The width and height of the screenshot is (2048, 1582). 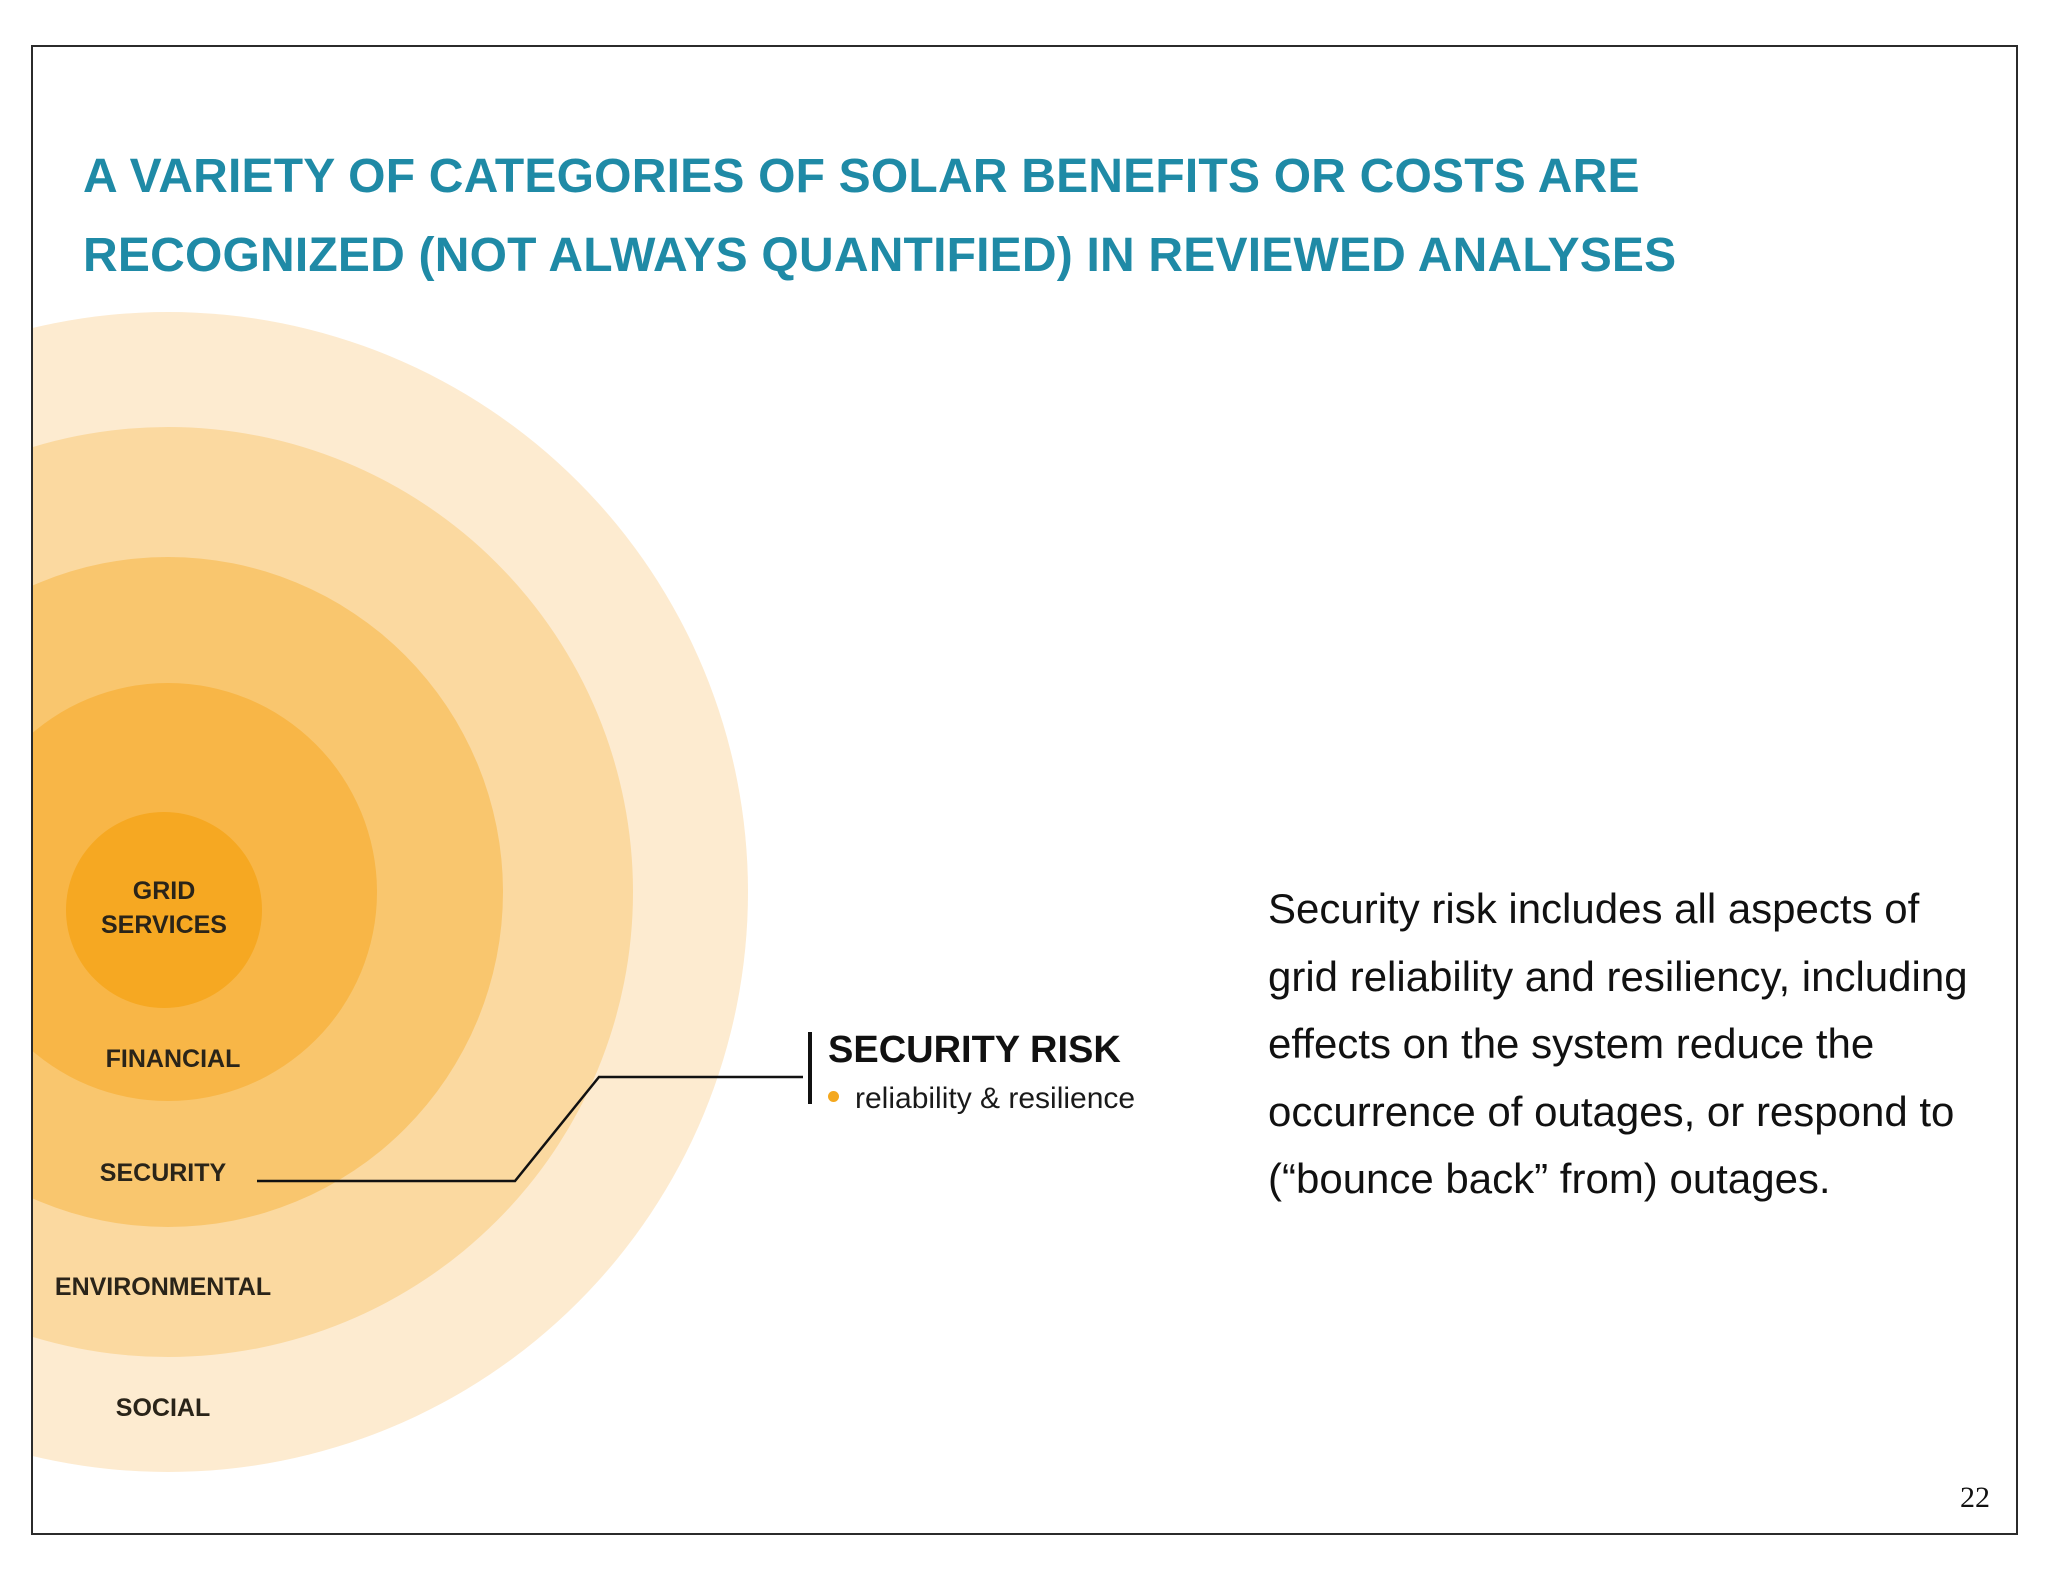 I want to click on ring-grid-services, so click(x=164, y=910).